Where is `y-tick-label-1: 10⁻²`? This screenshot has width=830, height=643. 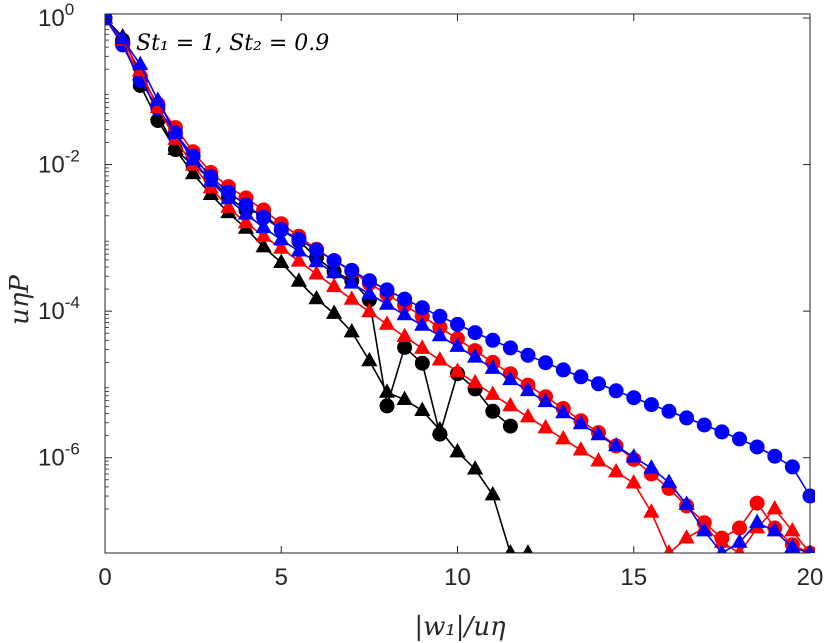
y-tick-label-1: 10⁻² is located at coordinates (59, 163).